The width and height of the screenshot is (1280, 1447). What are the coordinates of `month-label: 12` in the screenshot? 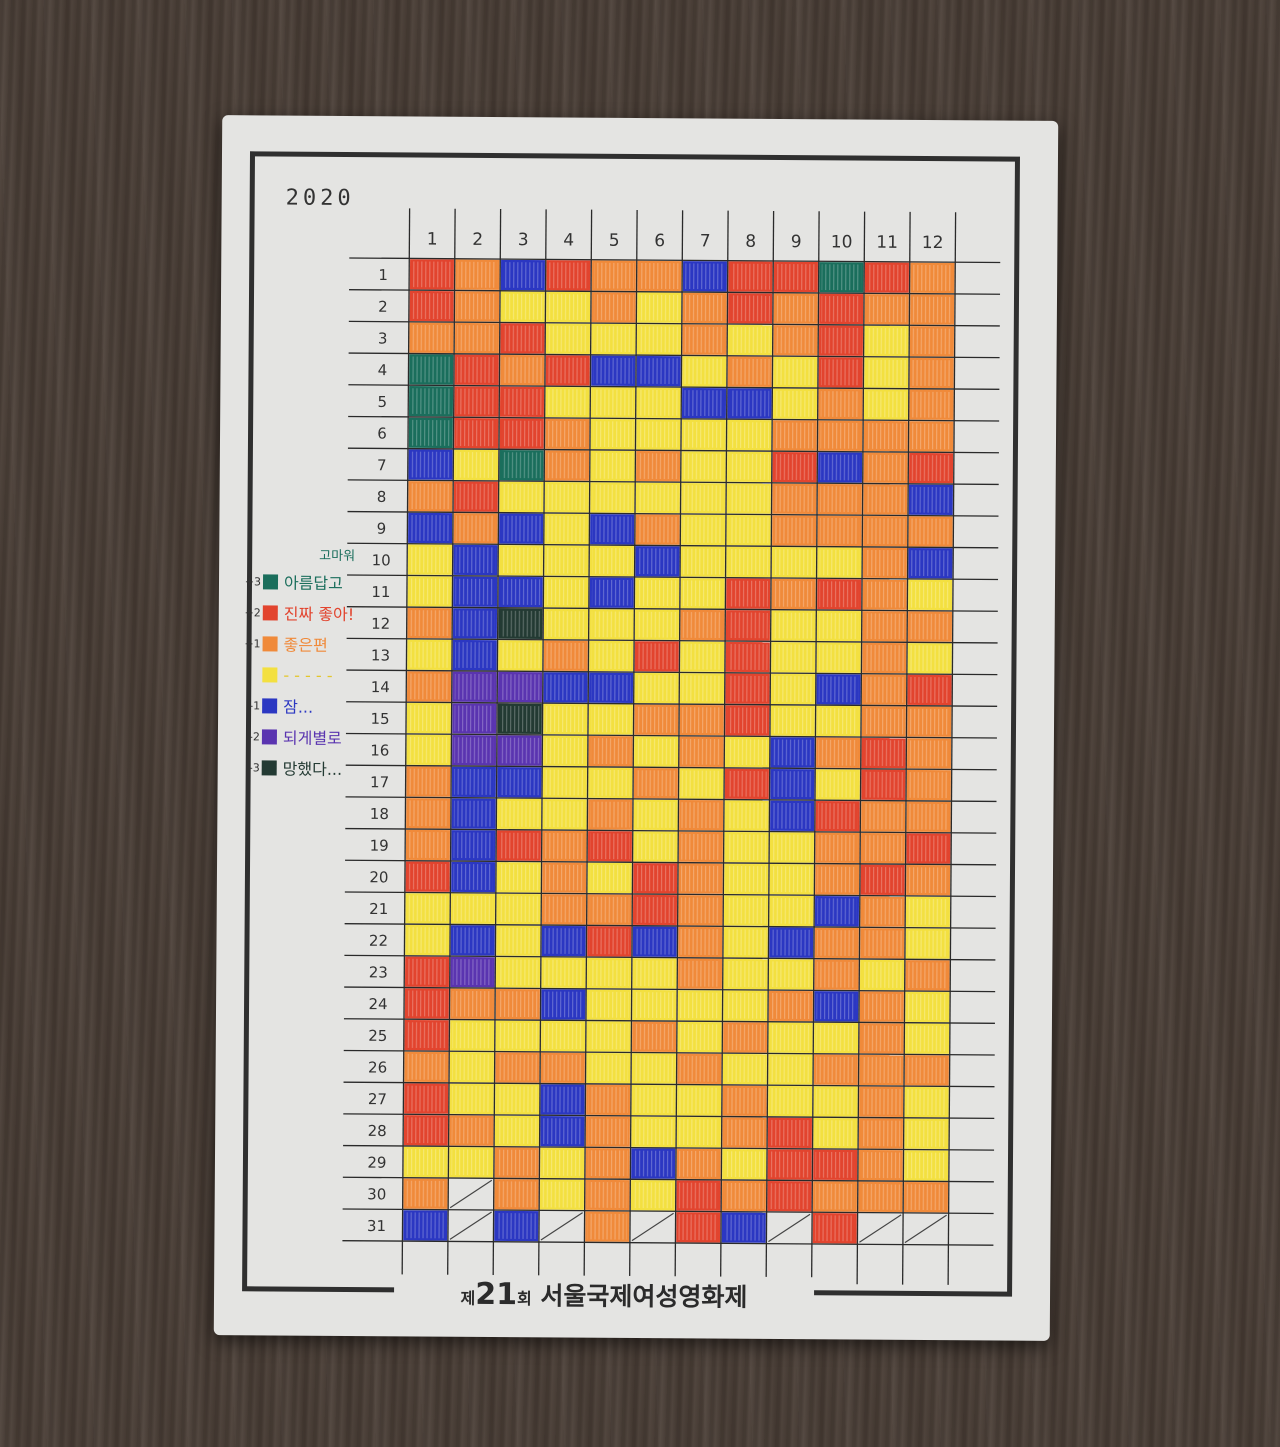 It's located at (933, 243).